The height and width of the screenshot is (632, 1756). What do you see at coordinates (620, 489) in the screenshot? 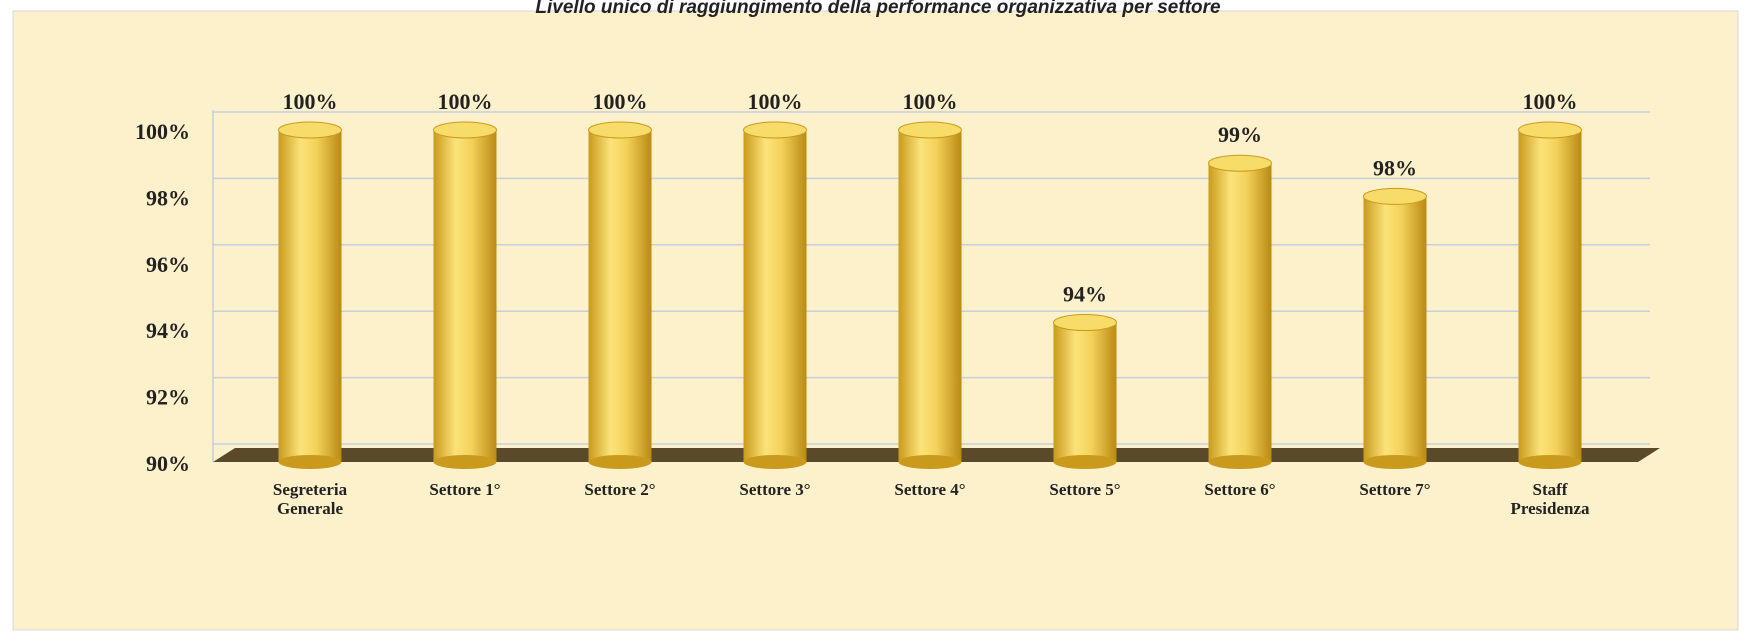
I see `x-tick-label: Settore 2°` at bounding box center [620, 489].